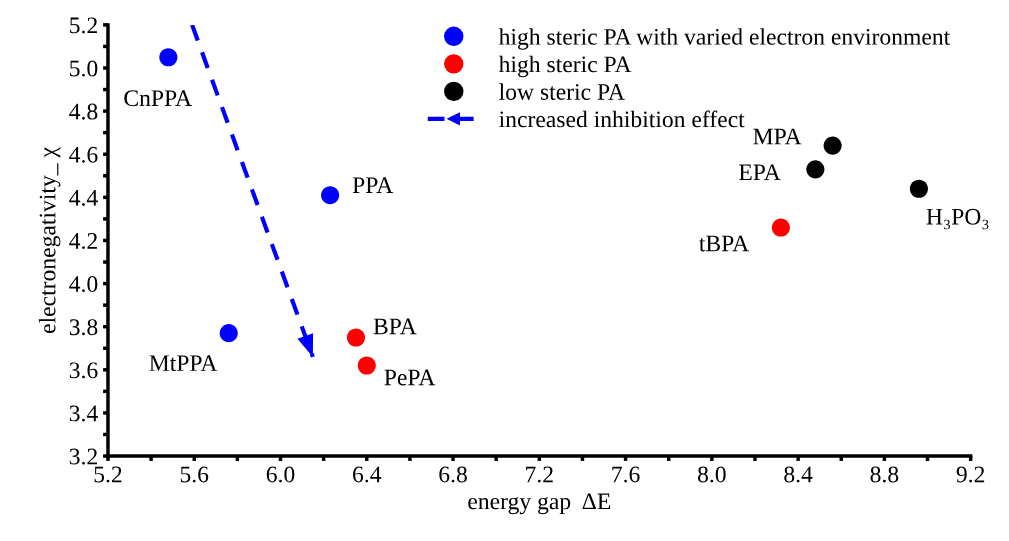 The width and height of the screenshot is (1009, 541). Describe the element at coordinates (280, 474) in the screenshot. I see `x-tick-label: 6.0` at that location.